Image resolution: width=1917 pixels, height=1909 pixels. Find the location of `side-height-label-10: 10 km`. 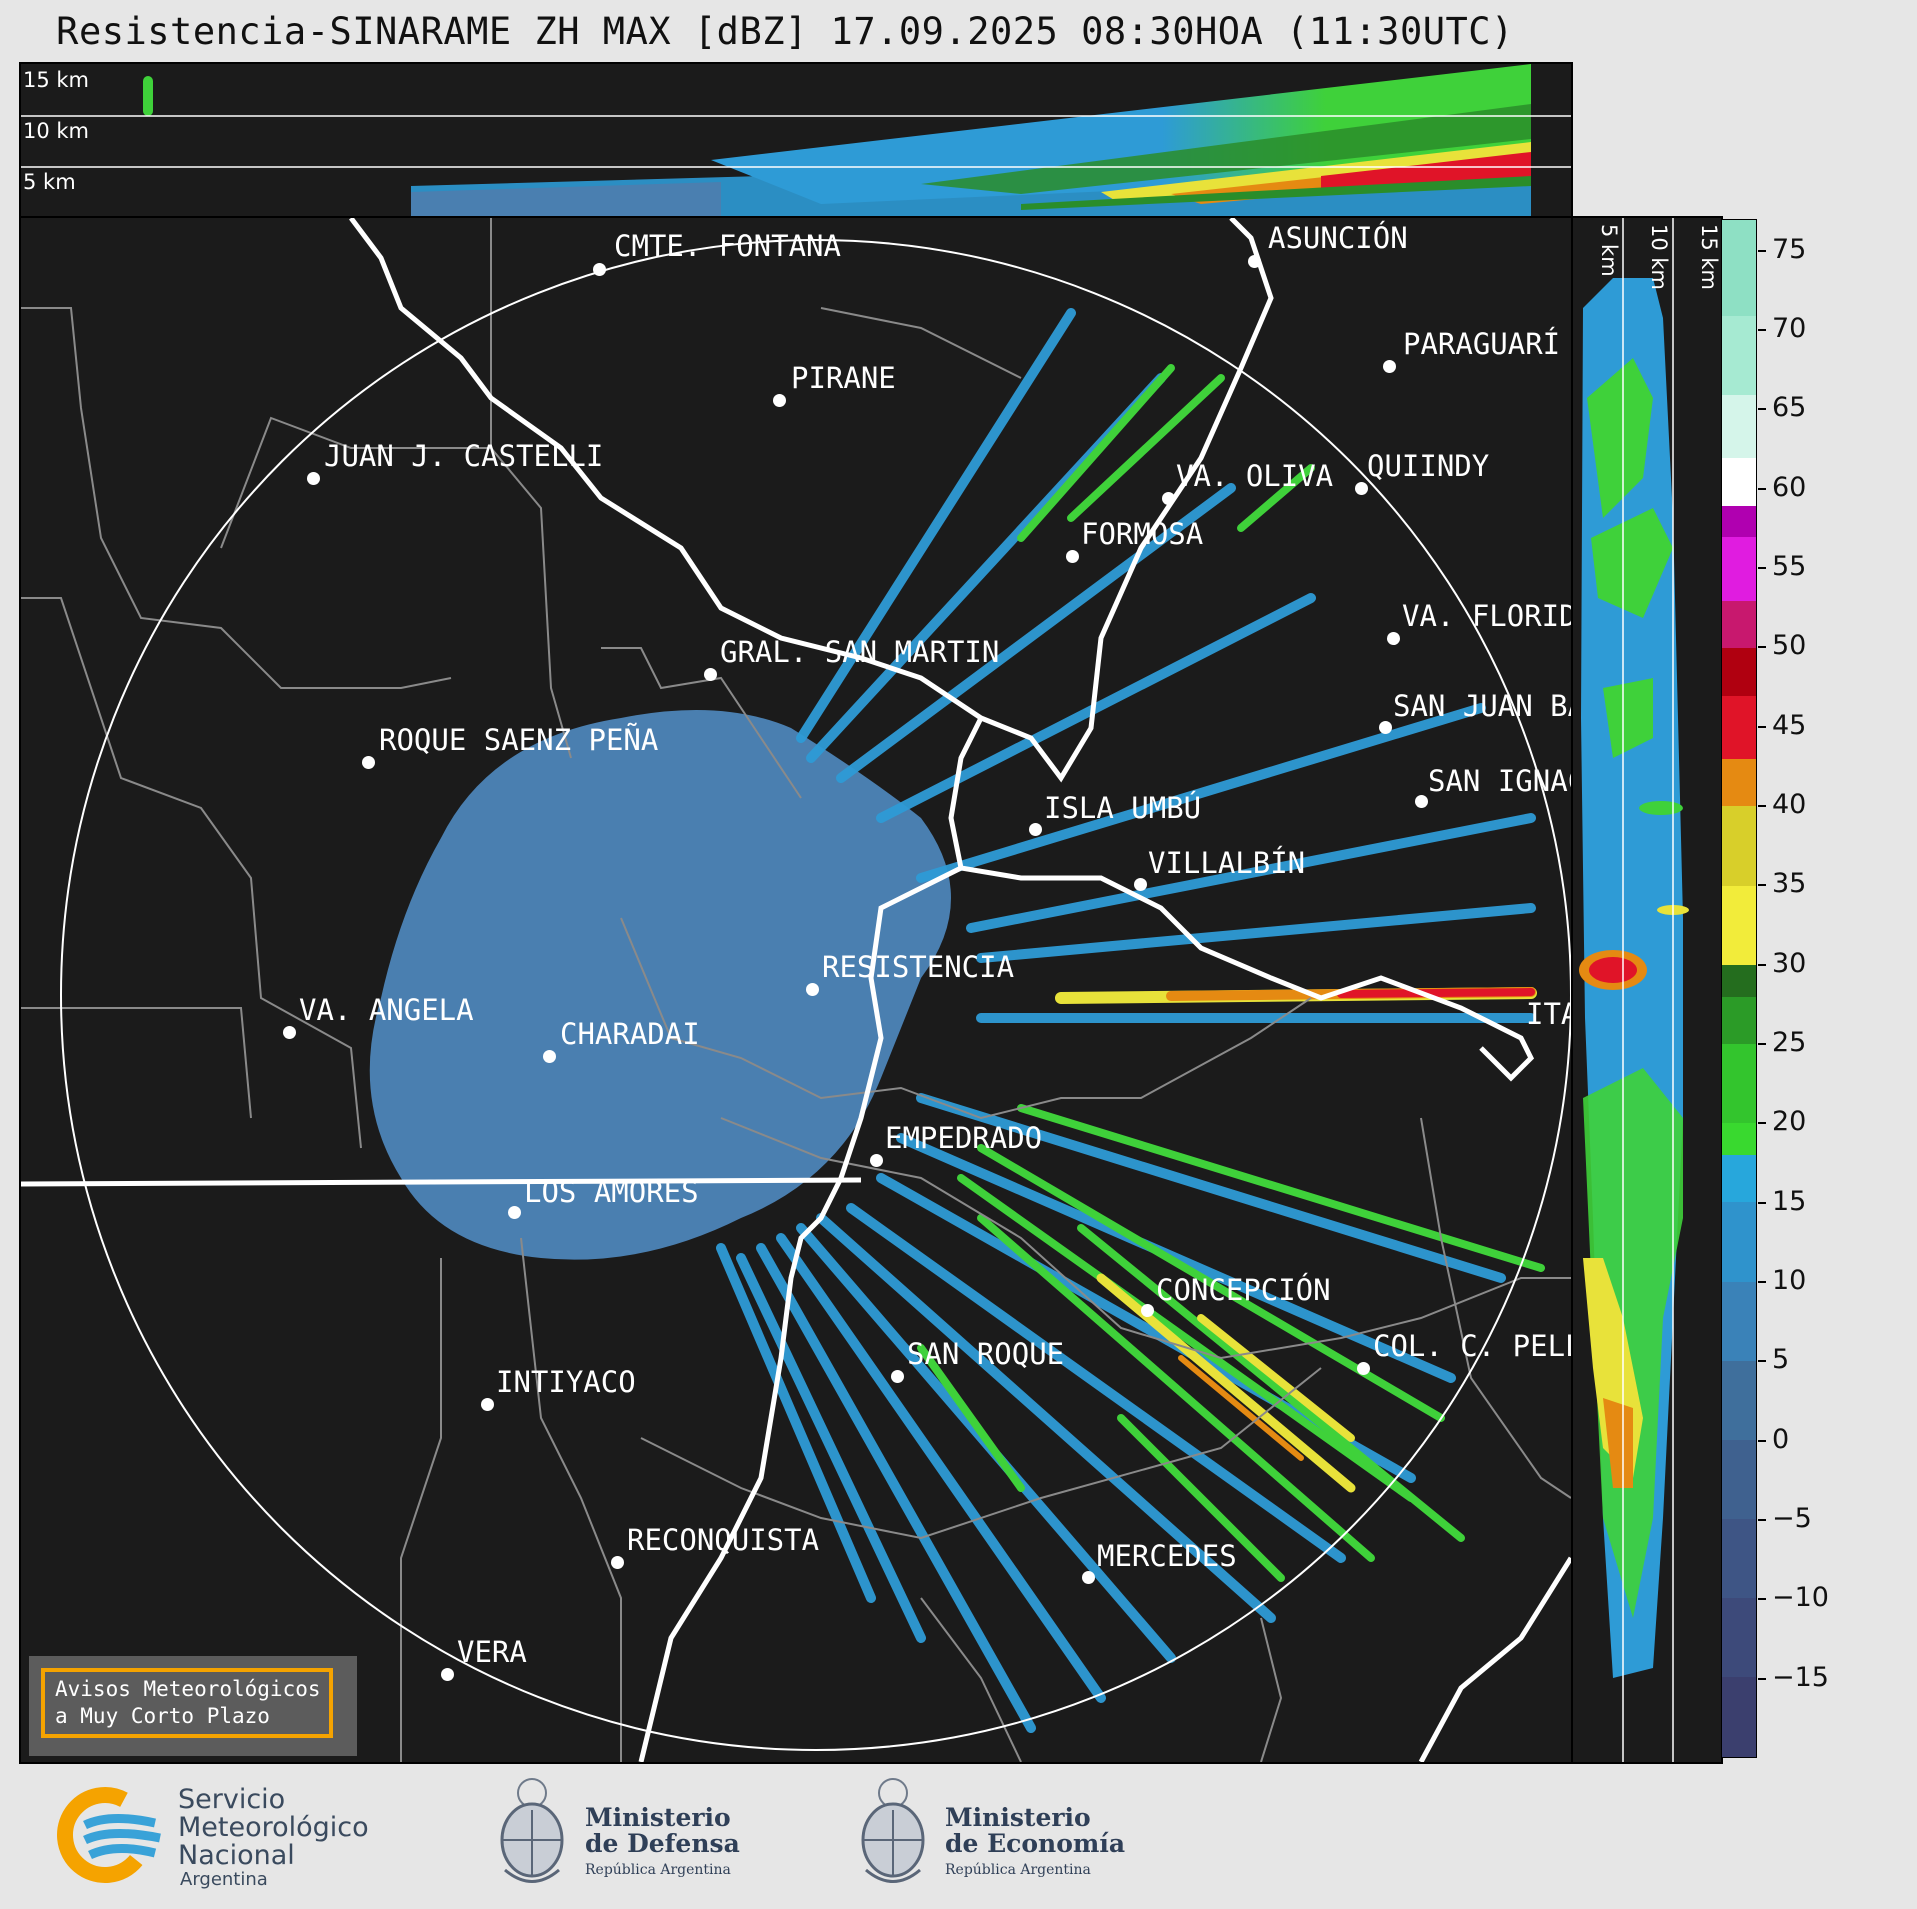

side-height-label-10: 10 km is located at coordinates (1659, 257).